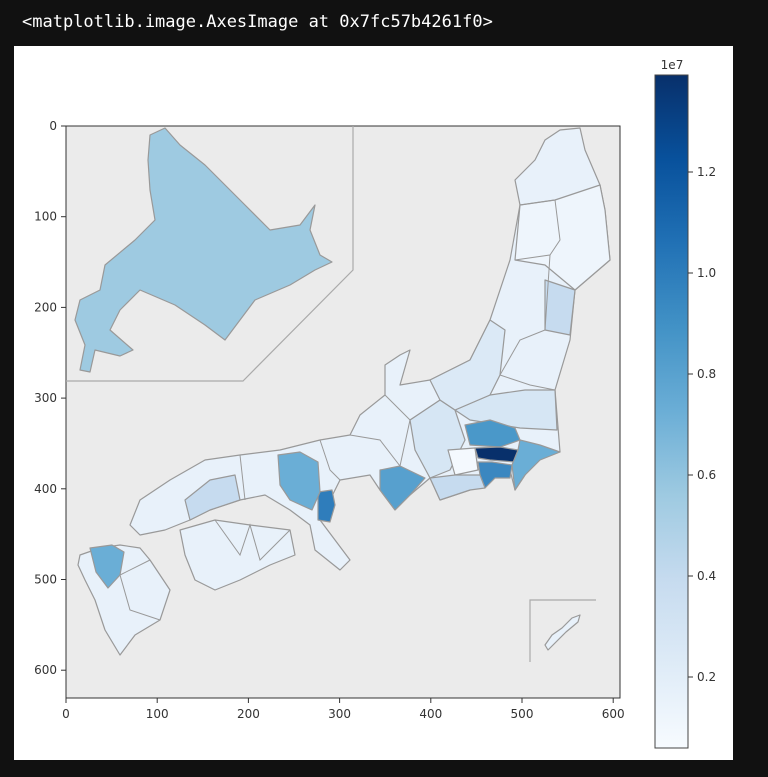 The width and height of the screenshot is (768, 777). What do you see at coordinates (45, 670) in the screenshot?
I see `y-tick-label: 600` at bounding box center [45, 670].